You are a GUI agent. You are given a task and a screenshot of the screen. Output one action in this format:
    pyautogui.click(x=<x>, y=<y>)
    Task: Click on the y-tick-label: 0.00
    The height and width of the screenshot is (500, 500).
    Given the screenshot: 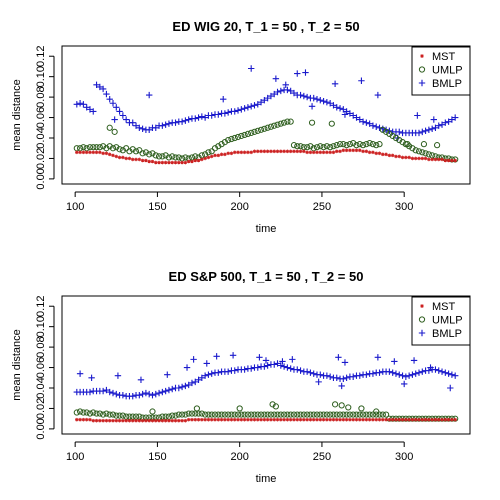 What is the action you would take?
    pyautogui.click(x=41, y=178)
    